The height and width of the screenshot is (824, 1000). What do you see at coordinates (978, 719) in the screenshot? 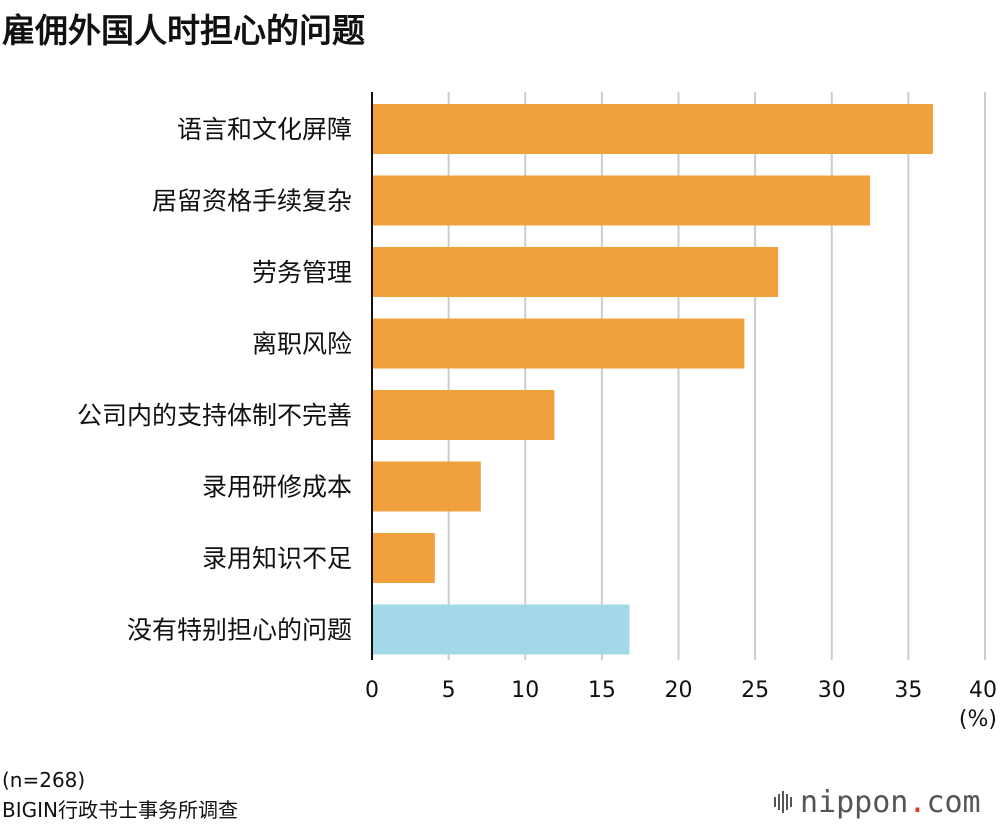
I see `x-unit-label: (%)` at bounding box center [978, 719].